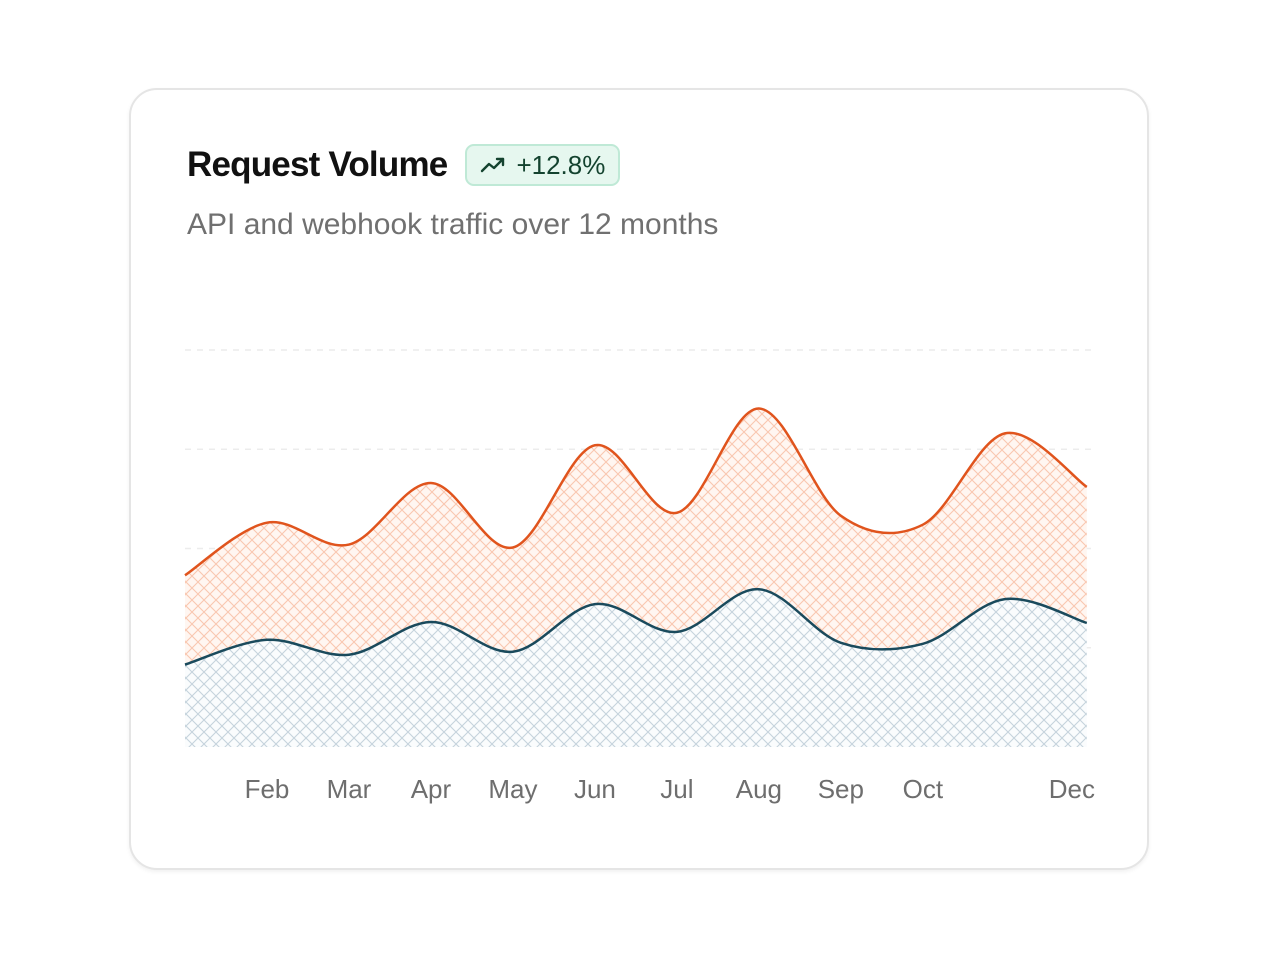  What do you see at coordinates (595, 789) in the screenshot?
I see `x-tick-label: Jun` at bounding box center [595, 789].